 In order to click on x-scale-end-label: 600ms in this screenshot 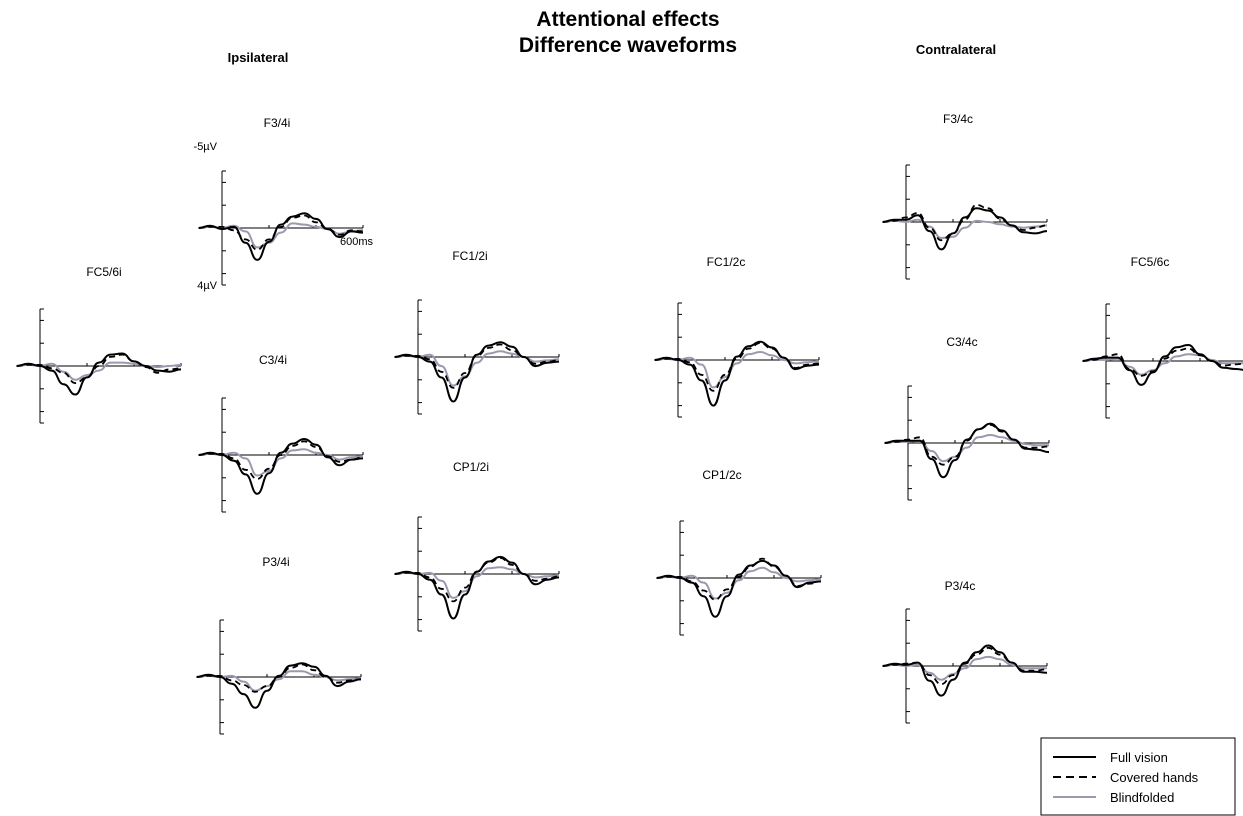, I will do `click(357, 242)`.